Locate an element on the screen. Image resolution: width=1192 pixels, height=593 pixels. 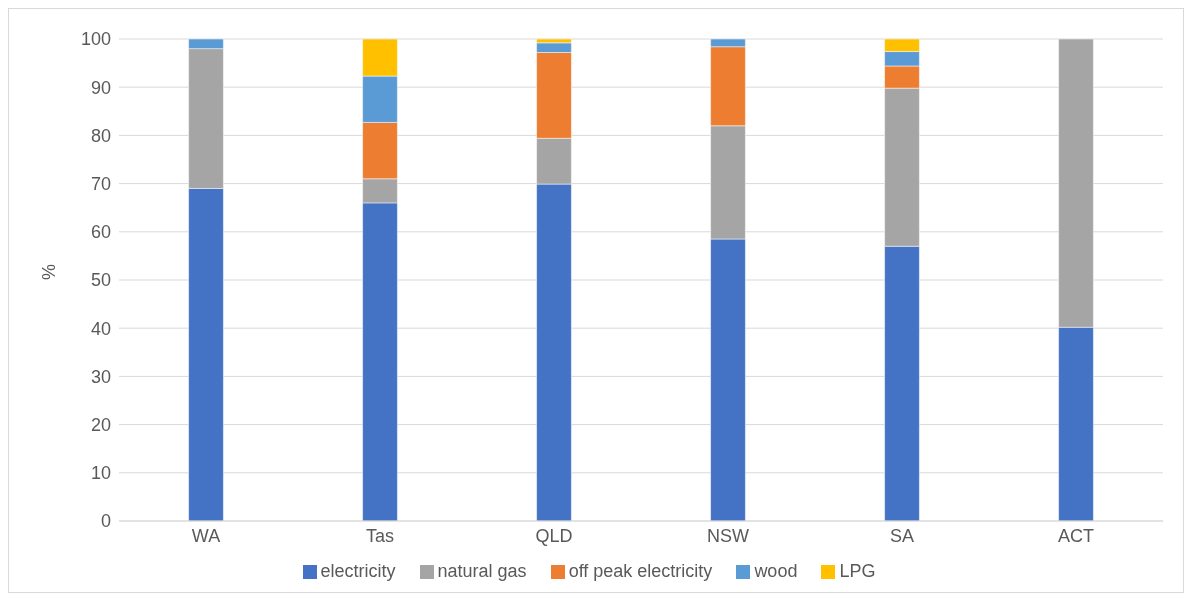
y-tick-label: 30 is located at coordinates (100, 376).